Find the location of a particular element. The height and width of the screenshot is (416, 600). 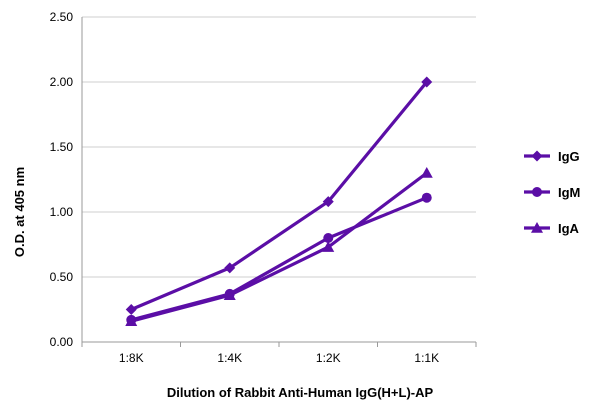

y-tick-label: 1.50 is located at coordinates (62, 147).